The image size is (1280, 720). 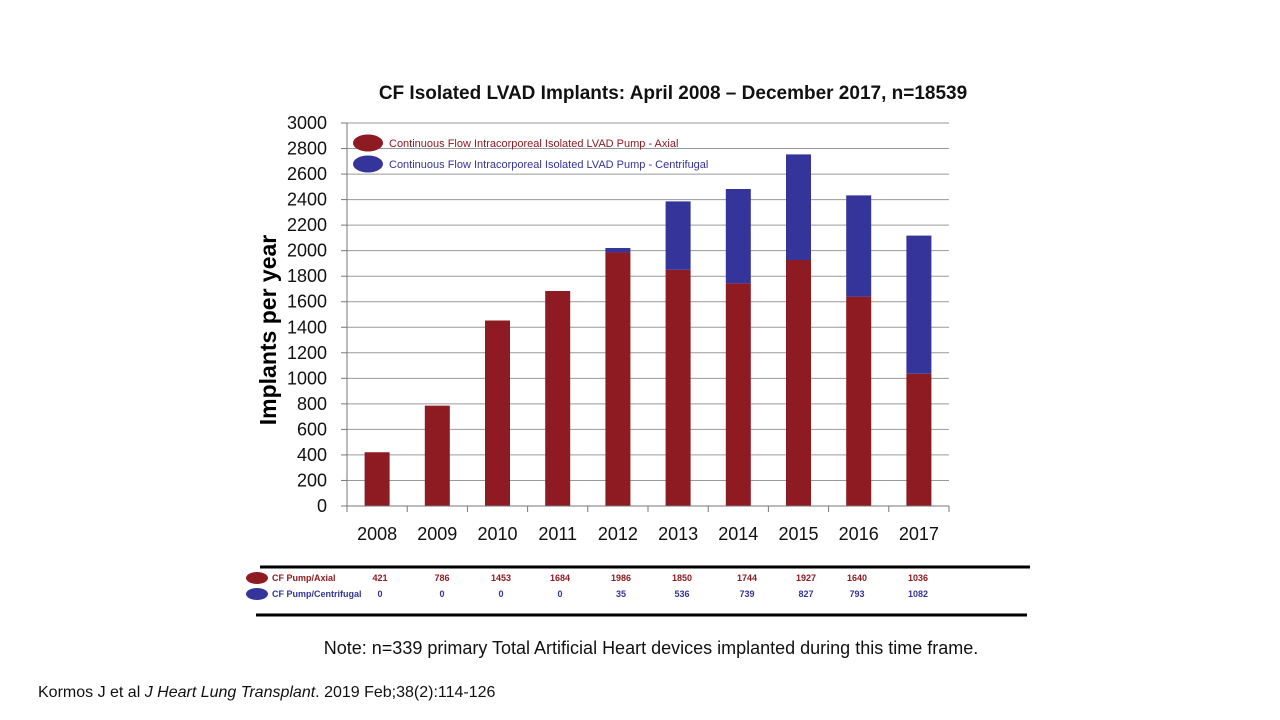 What do you see at coordinates (437, 455) in the screenshot?
I see `bar-axial-2009` at bounding box center [437, 455].